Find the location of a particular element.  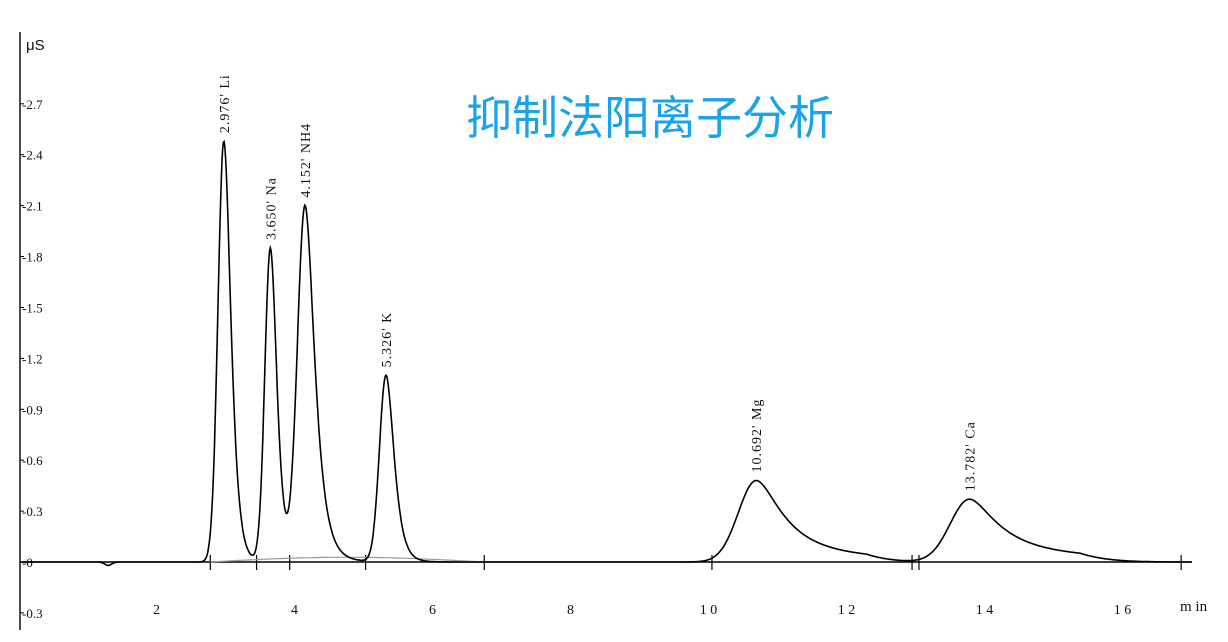

peak-label: 10.692' Mg is located at coordinates (757, 436).